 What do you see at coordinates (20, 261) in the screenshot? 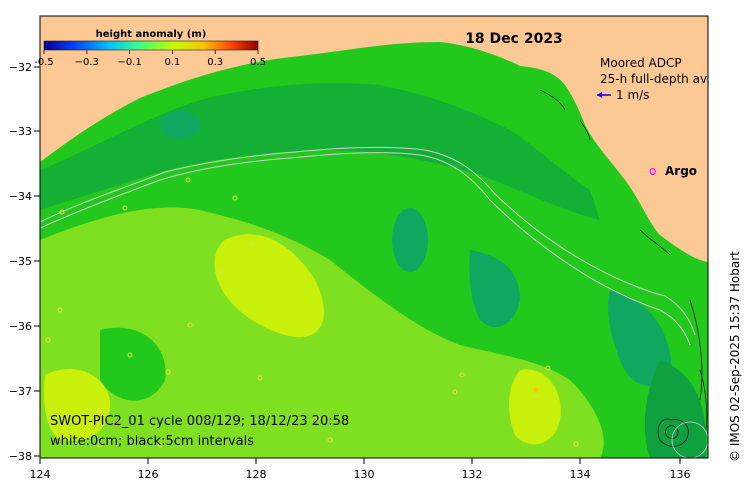
I see `y-tick-label: −35` at bounding box center [20, 261].